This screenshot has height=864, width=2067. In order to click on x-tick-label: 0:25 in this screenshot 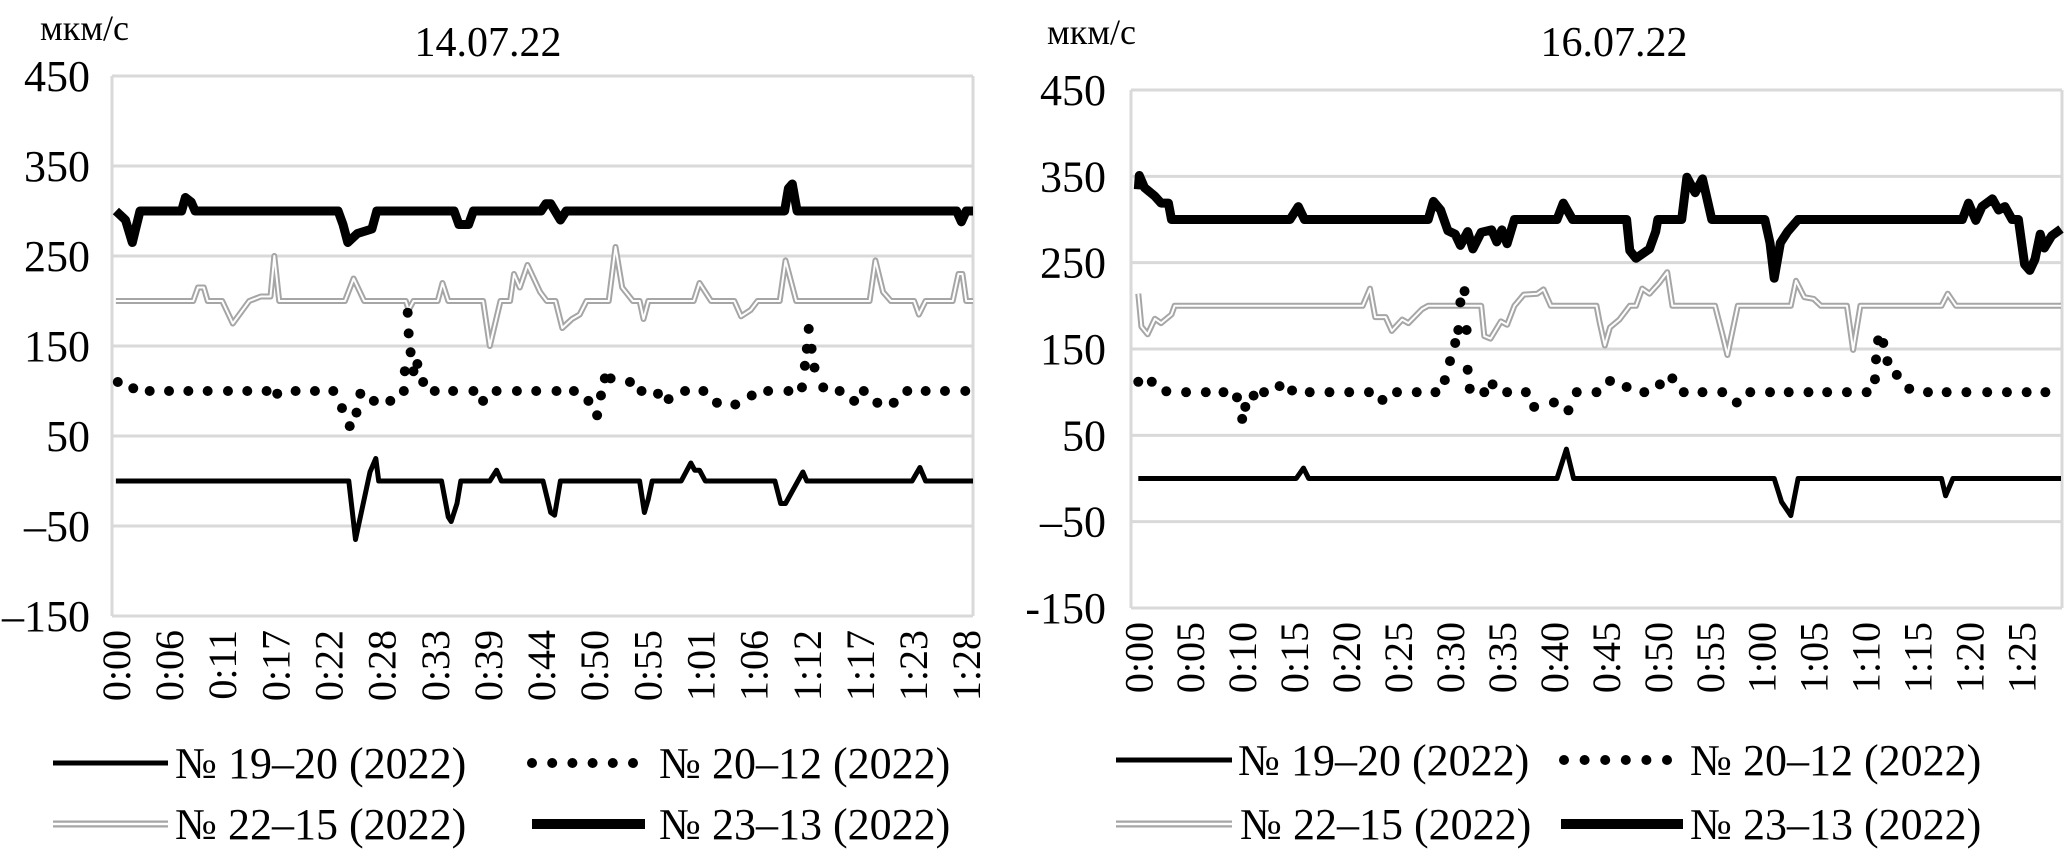, I will do `click(1398, 657)`.